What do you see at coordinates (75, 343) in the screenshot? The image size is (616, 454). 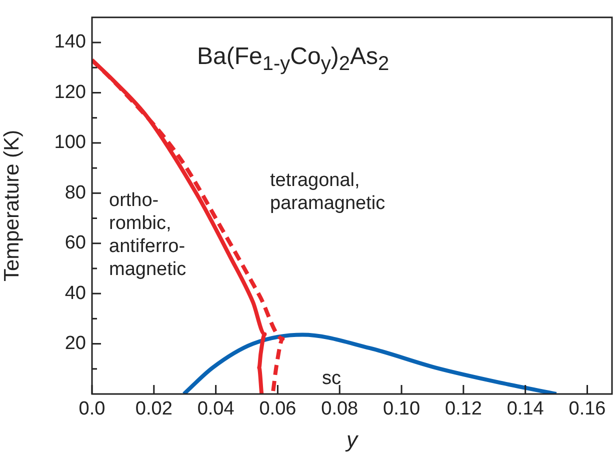 I see `y-tick-label: 20` at bounding box center [75, 343].